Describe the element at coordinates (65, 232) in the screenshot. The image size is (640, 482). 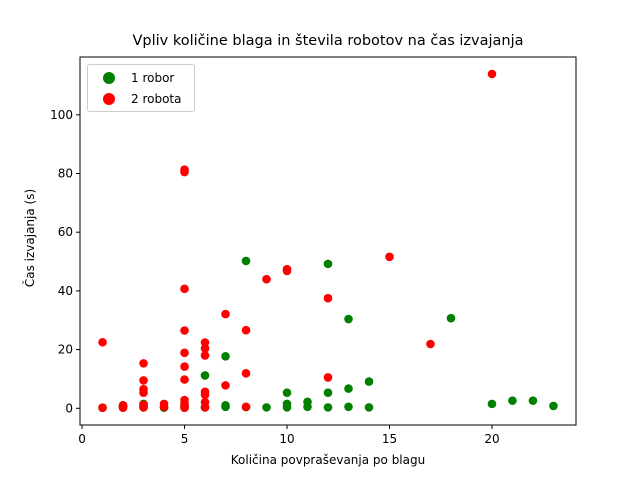
I see `y-tick-label: 60` at that location.